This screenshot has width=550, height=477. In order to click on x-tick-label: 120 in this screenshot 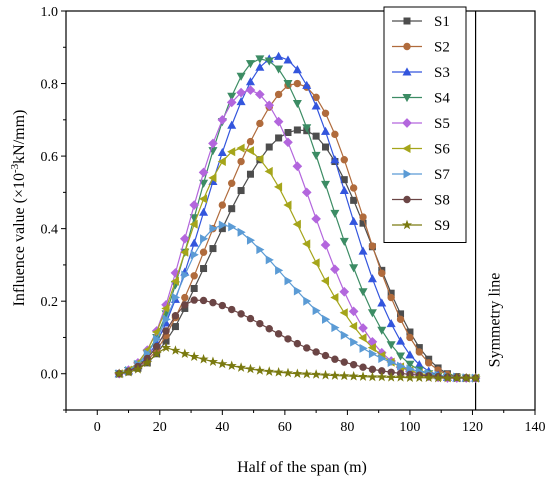, I will do `click(472, 427)`.